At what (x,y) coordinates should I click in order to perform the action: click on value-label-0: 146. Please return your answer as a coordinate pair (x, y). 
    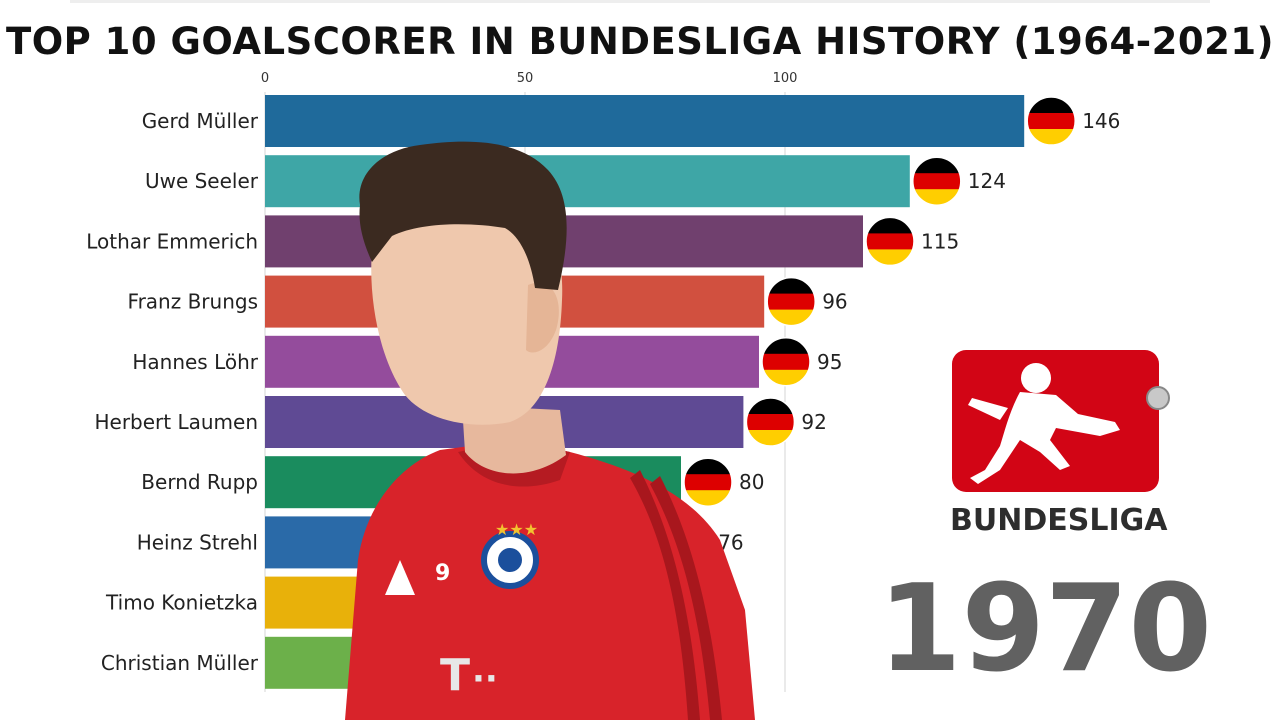
    Looking at the image, I should click on (1101, 121).